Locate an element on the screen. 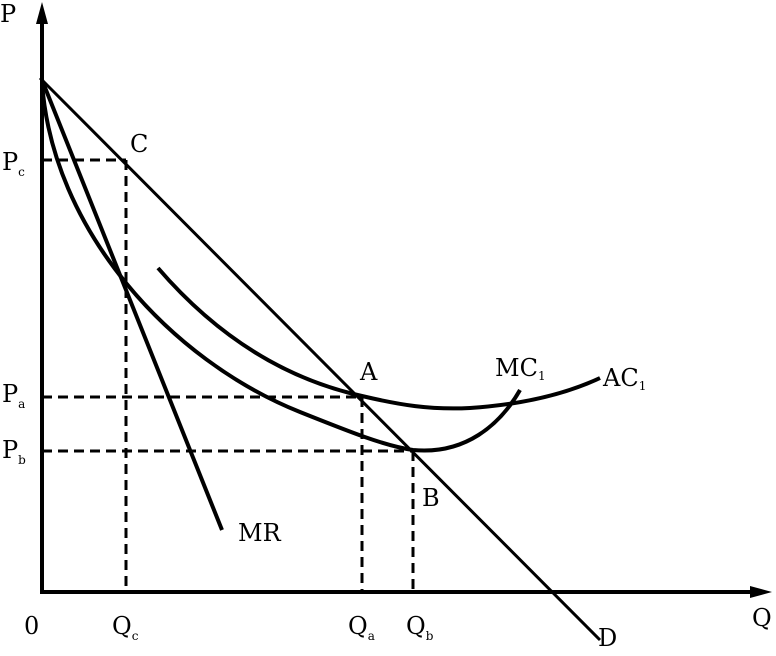 This screenshot has width=776, height=656. price-b-label: Pb is located at coordinates (14, 451).